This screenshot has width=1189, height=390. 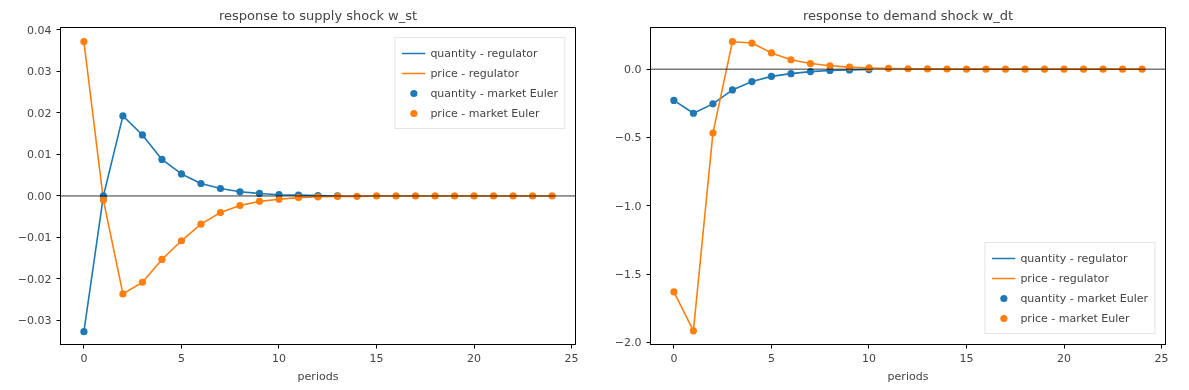 What do you see at coordinates (628, 206) in the screenshot?
I see `y-tick-label: −1.0` at bounding box center [628, 206].